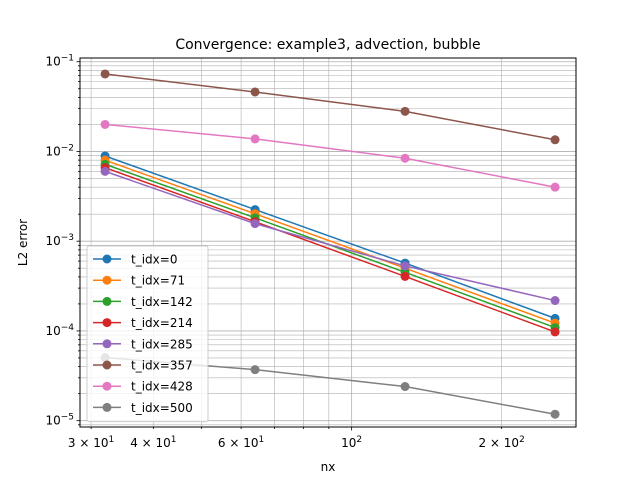  I want to click on legend-label: t_idx=357, so click(162, 366).